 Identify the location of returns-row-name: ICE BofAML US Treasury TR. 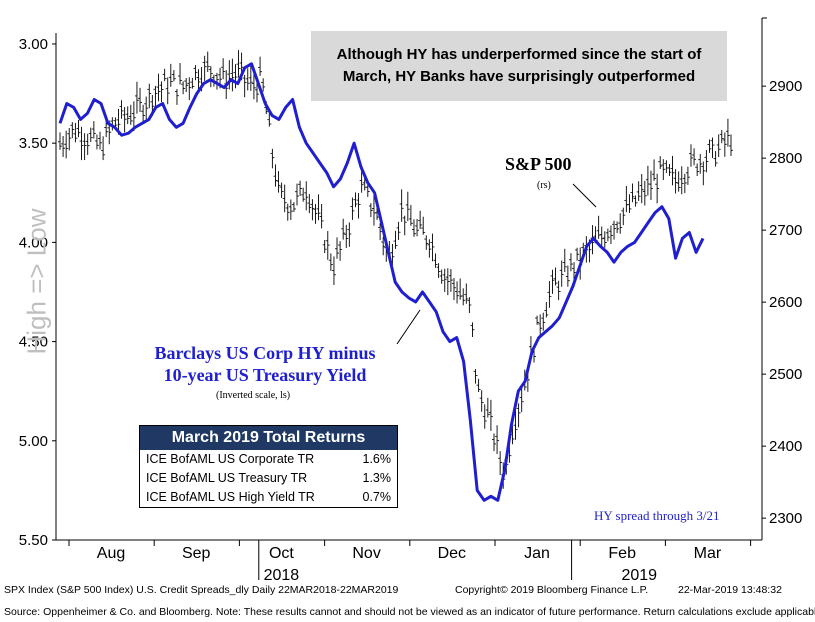
(227, 478).